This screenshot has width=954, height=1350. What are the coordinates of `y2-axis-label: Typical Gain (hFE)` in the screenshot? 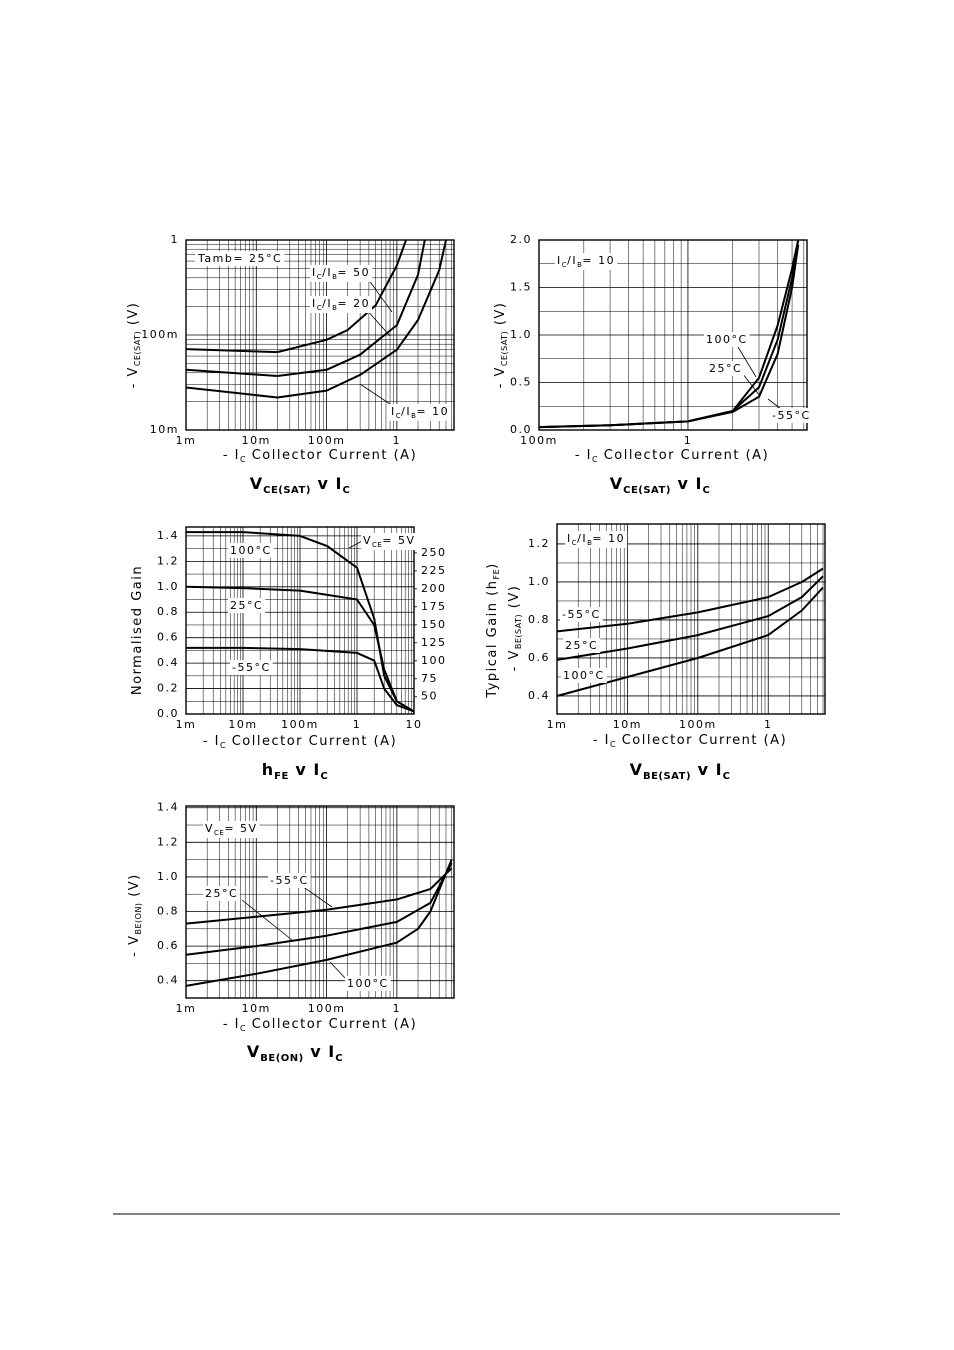 It's located at (493, 630).